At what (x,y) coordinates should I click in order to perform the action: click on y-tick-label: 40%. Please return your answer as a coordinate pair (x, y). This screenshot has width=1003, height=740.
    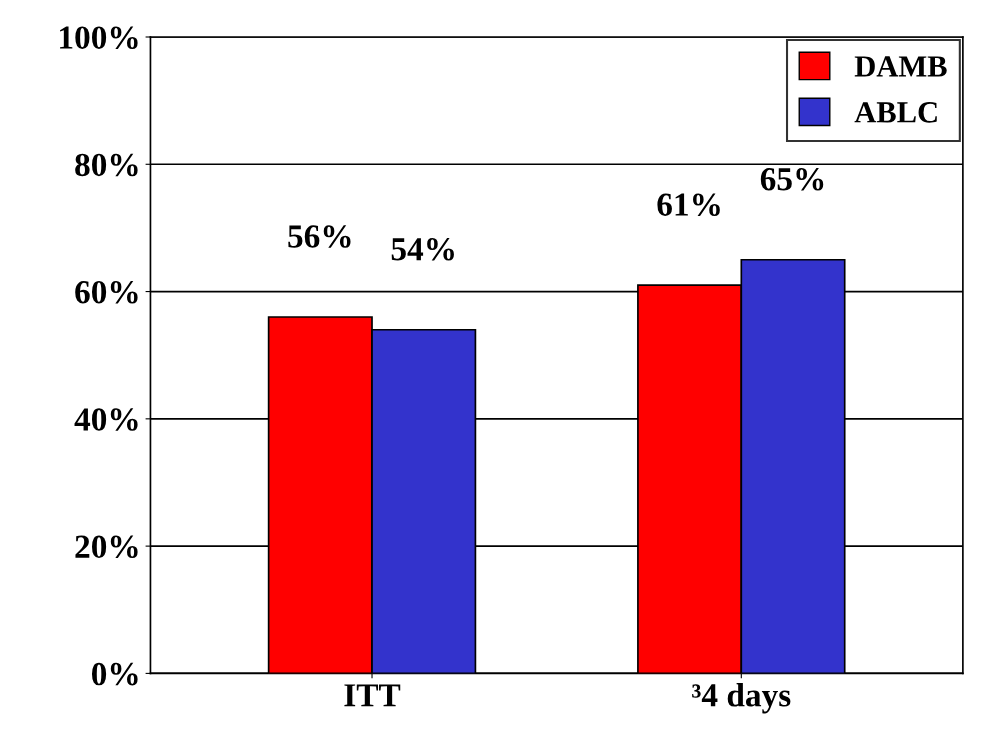
    Looking at the image, I should click on (106, 419).